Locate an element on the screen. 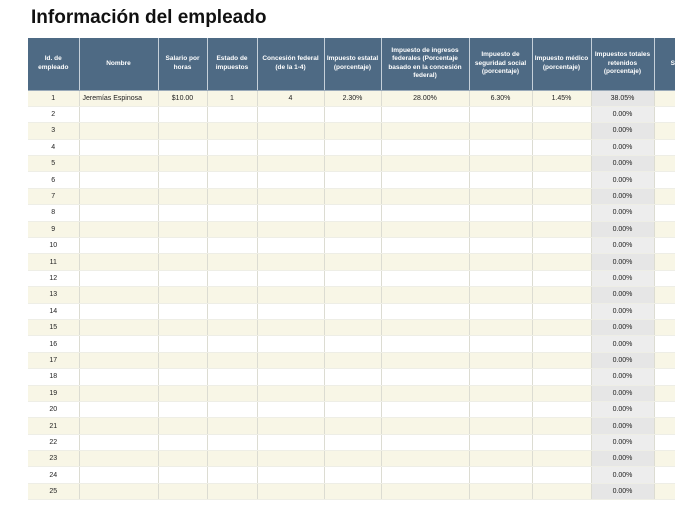 The height and width of the screenshot is (520, 675). cell-employee-id: 23 is located at coordinates (54, 459).